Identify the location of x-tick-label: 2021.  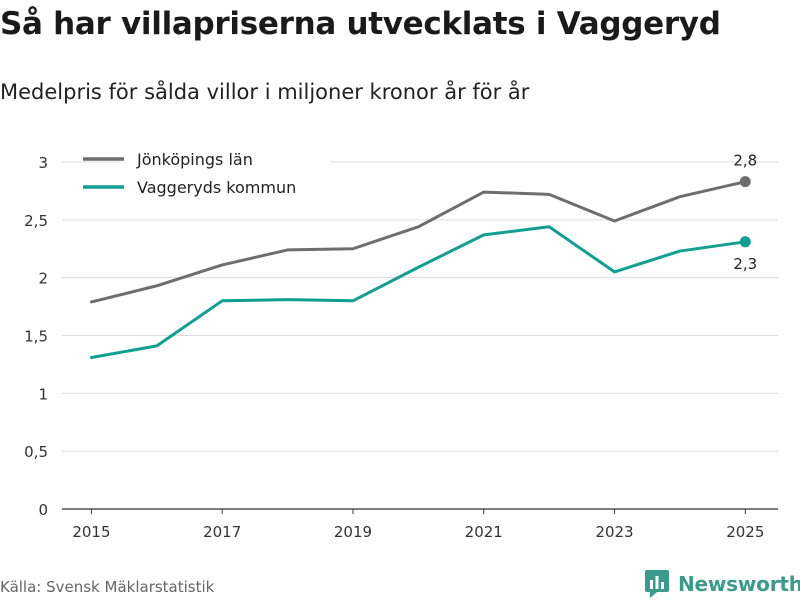
(484, 532).